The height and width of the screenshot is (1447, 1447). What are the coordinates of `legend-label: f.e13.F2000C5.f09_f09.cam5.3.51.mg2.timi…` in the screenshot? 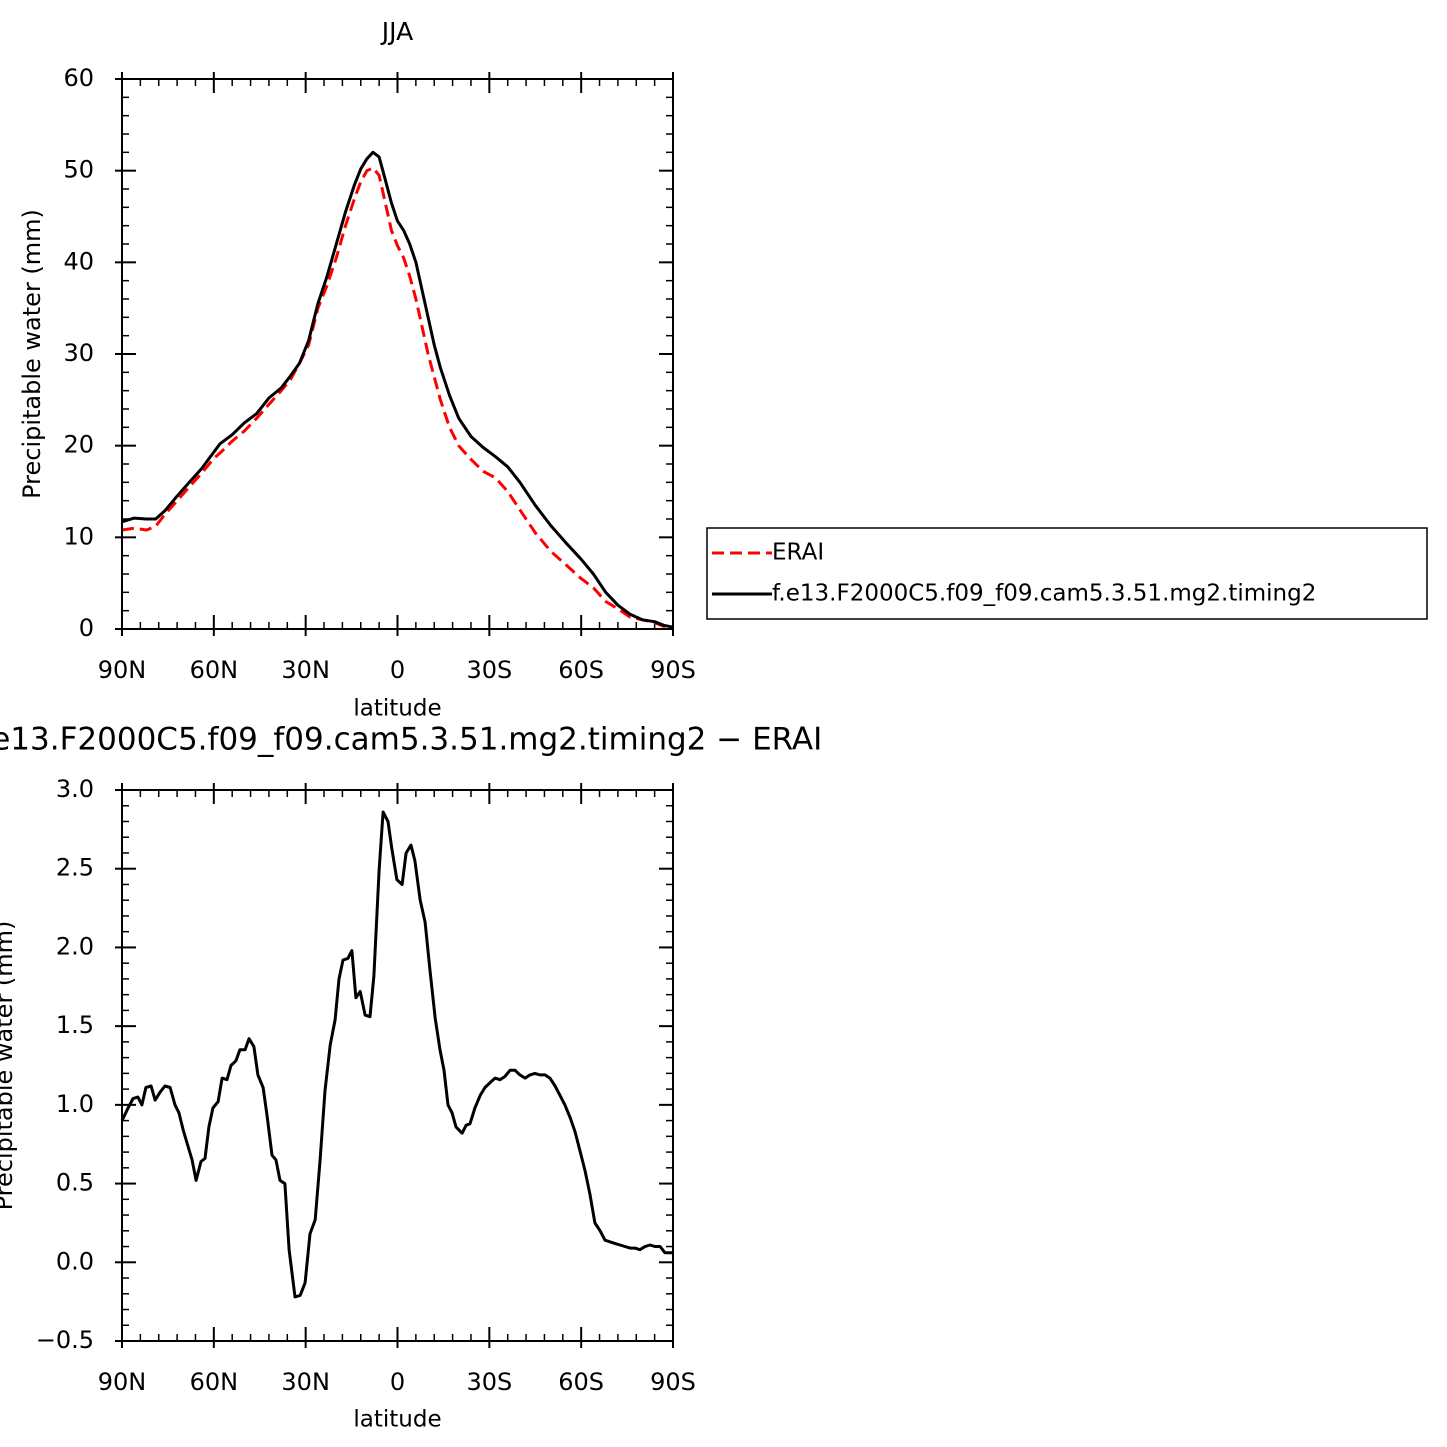 It's located at (1044, 594).